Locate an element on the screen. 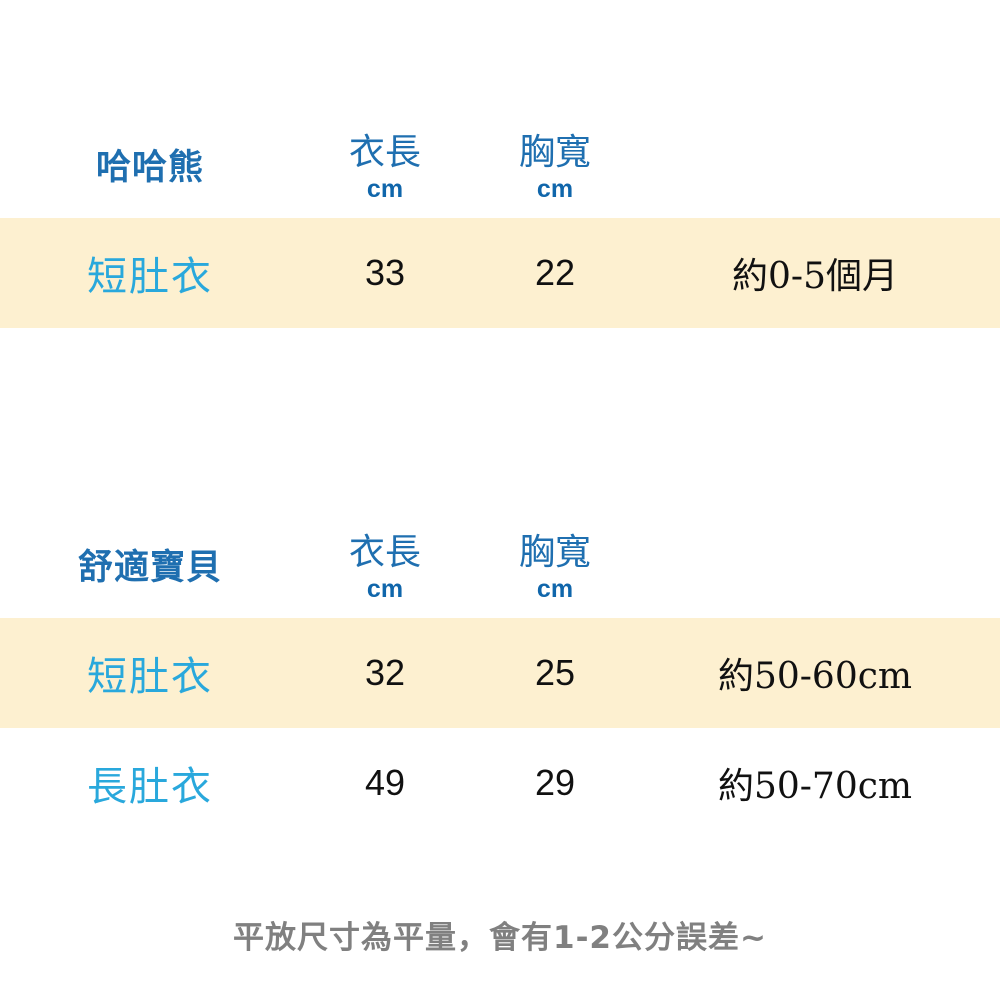  brand-name: 哈哈熊 is located at coordinates (149, 167).